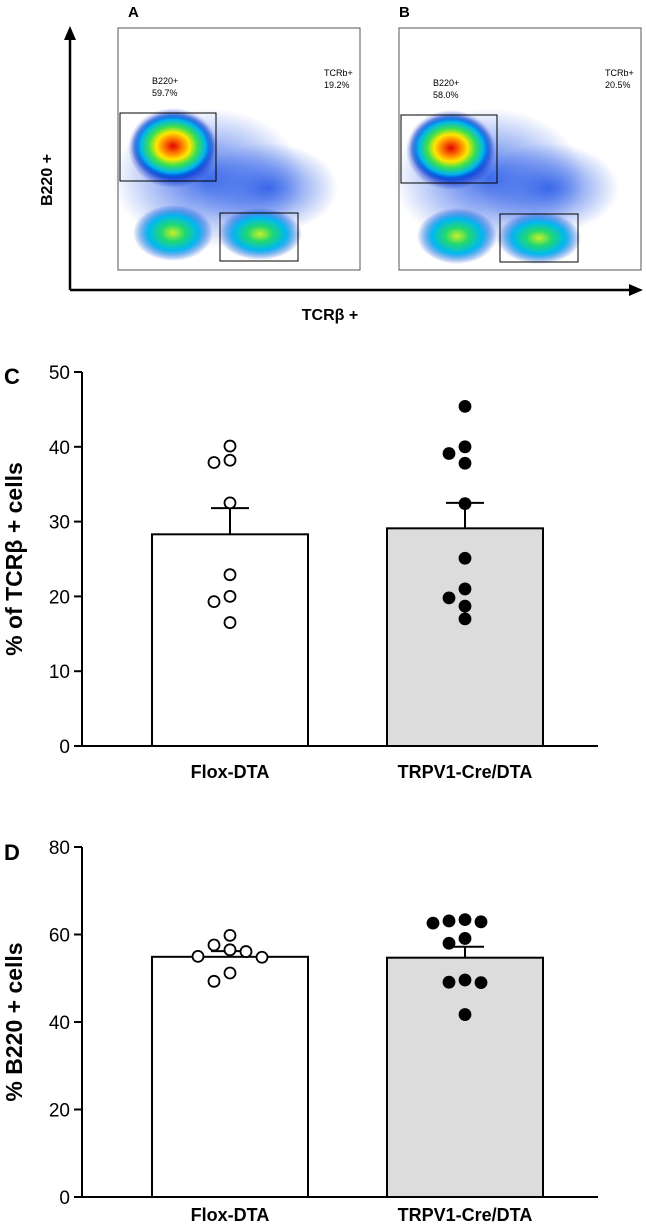 The width and height of the screenshot is (646, 1228). I want to click on gate-b220-value: 59.7%, so click(165, 93).